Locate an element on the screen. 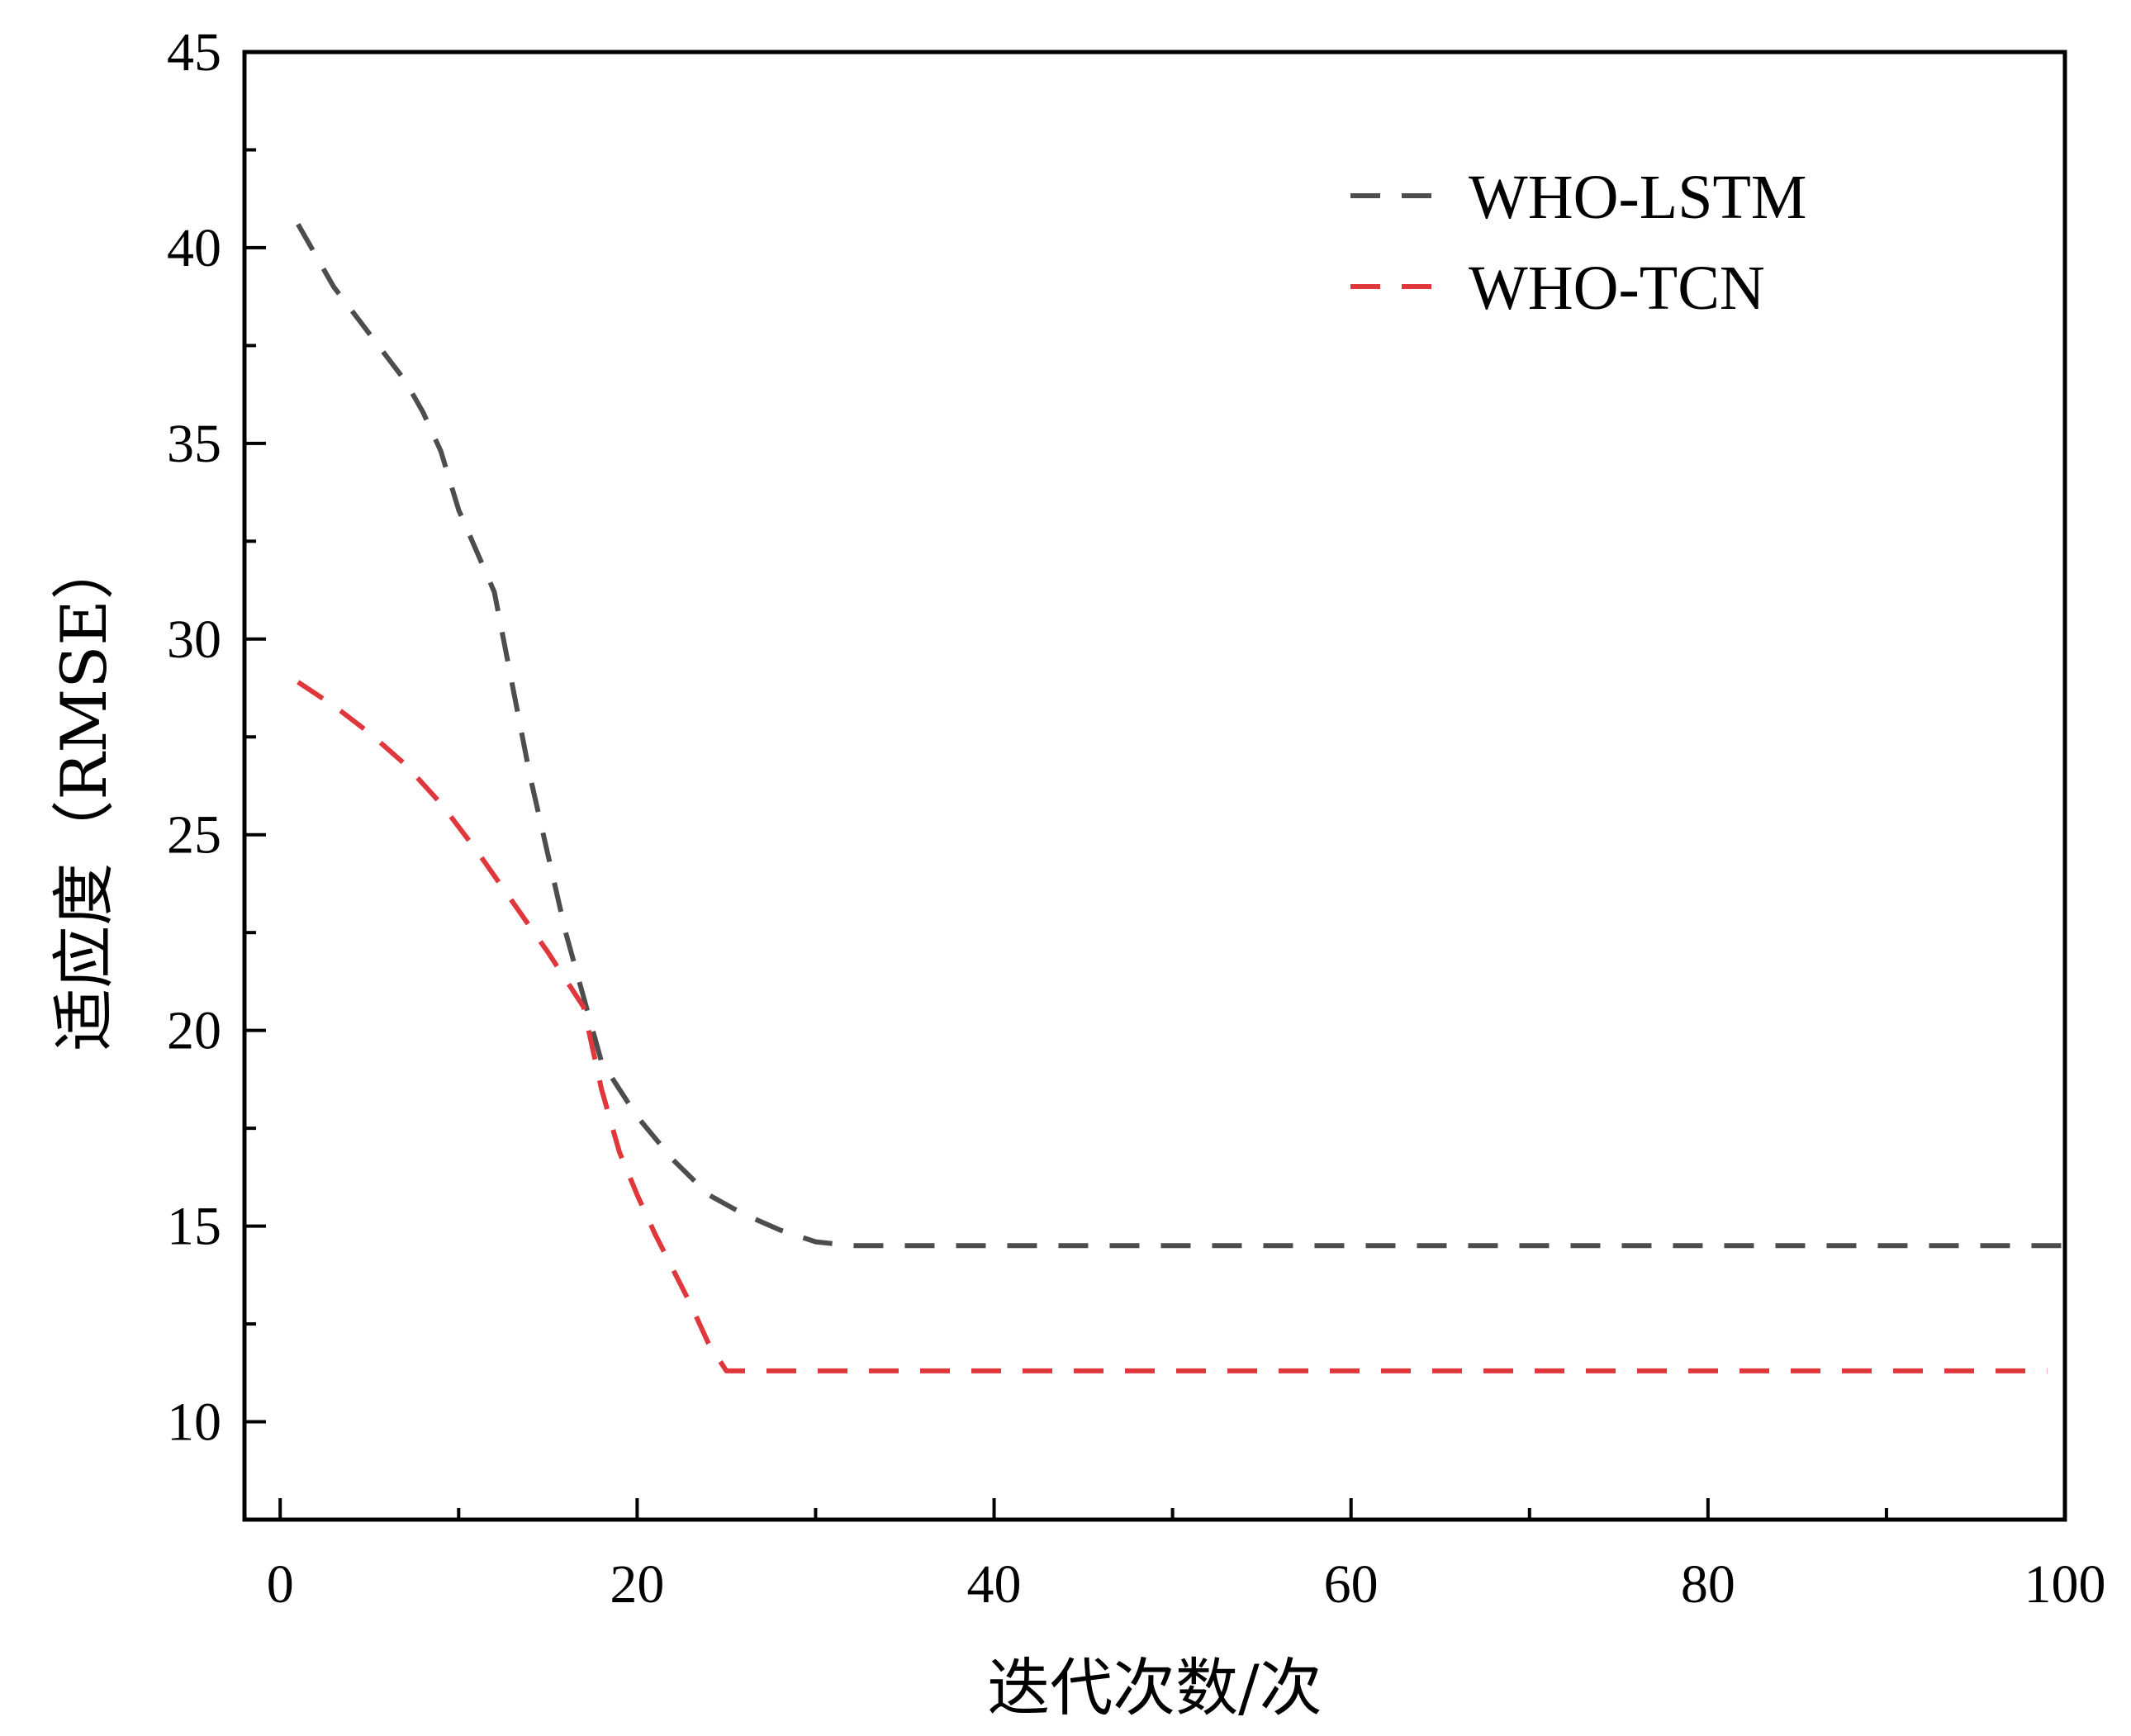  x-tick-label: 60 is located at coordinates (1351, 1584).